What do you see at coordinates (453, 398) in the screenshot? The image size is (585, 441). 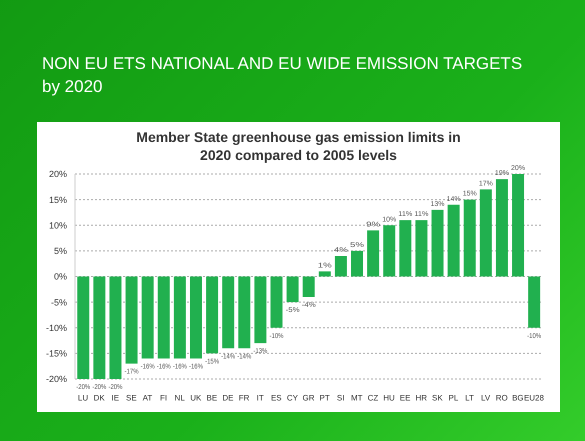 I see `x-tick-label: PL` at bounding box center [453, 398].